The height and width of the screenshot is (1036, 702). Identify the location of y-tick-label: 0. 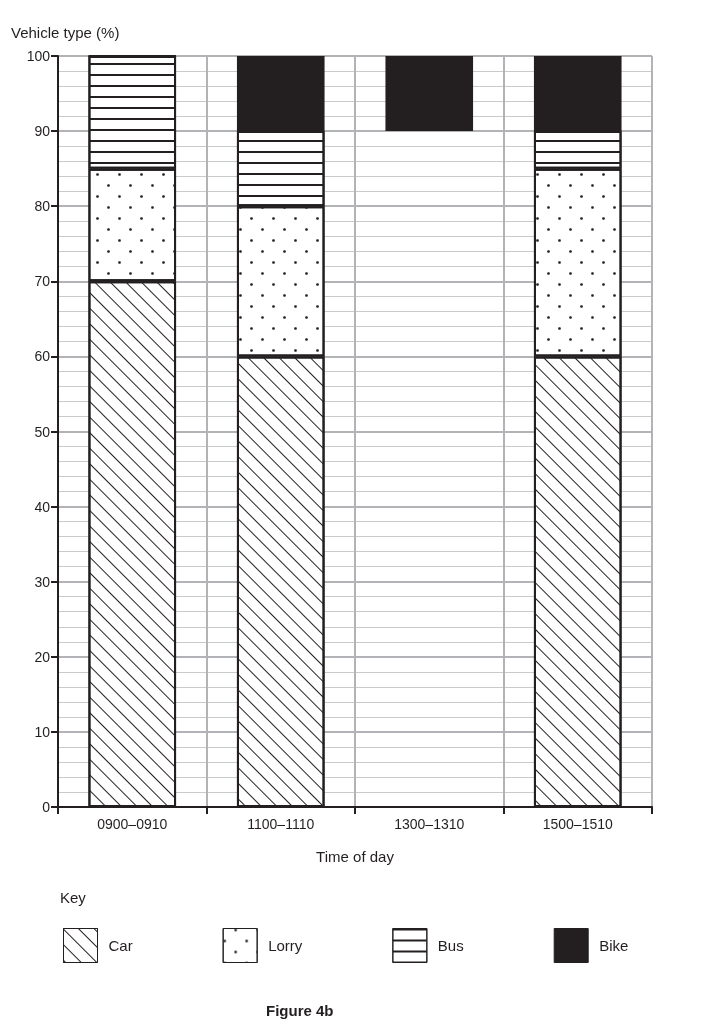
(46, 807).